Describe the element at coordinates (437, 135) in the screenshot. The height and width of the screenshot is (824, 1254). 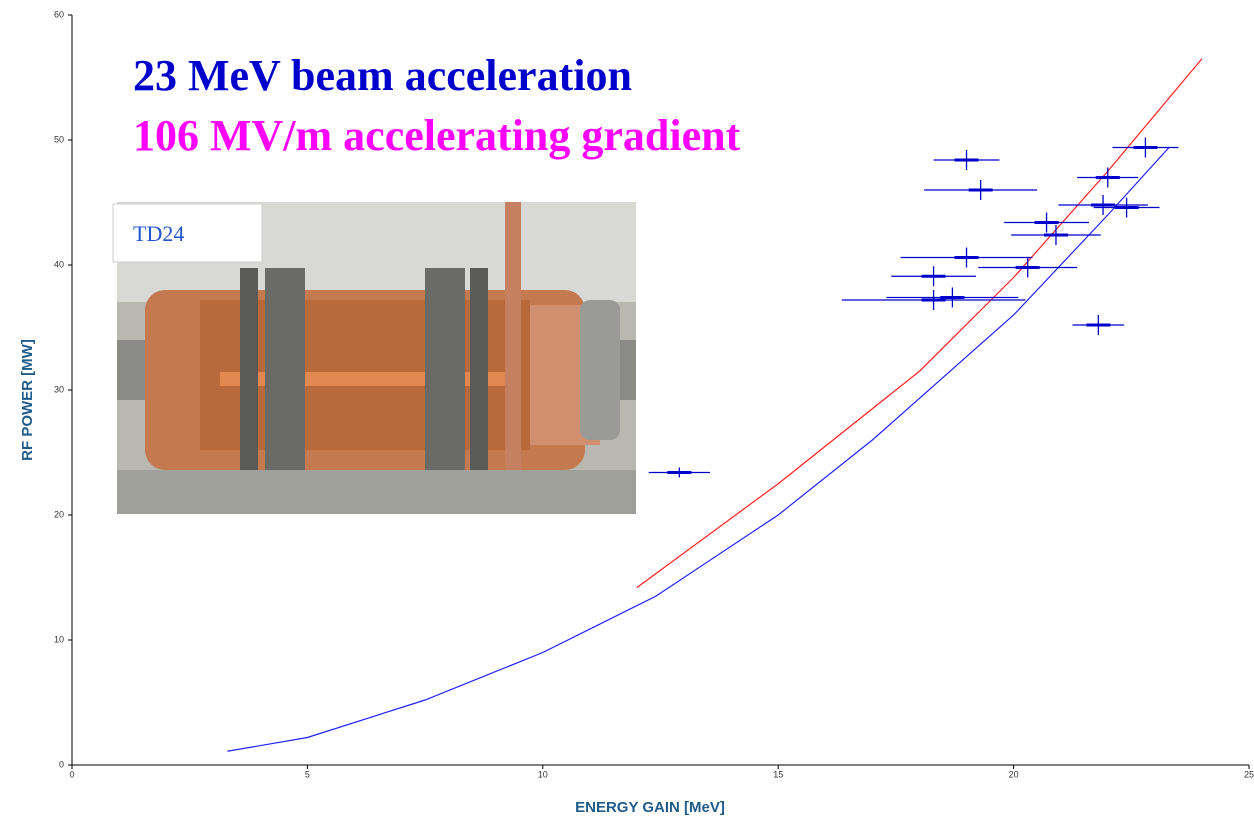
I see `chart-subtitle: 106 MV/m accelerating gradient` at that location.